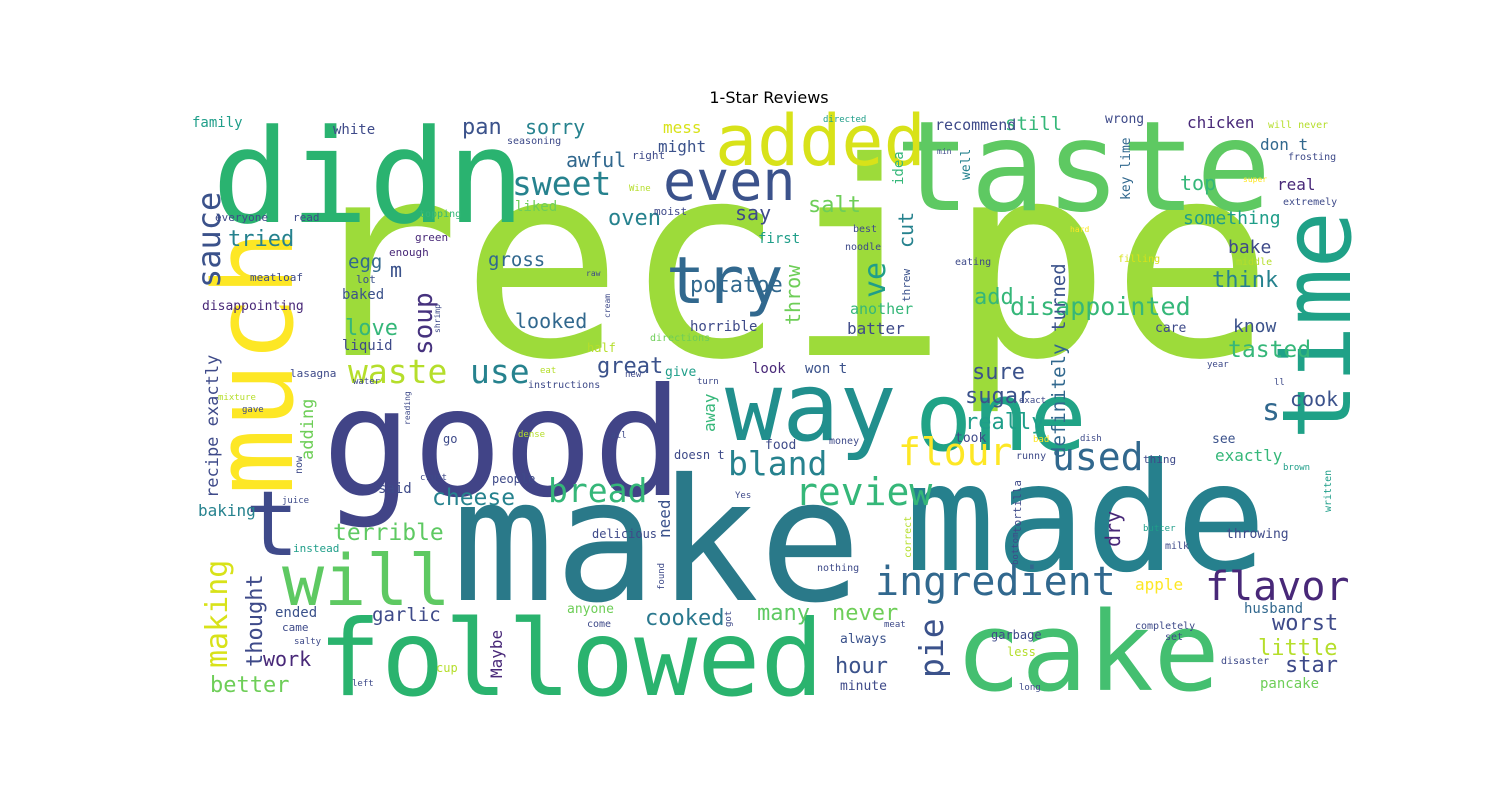  I want to click on cloud-word: written, so click(1328, 491).